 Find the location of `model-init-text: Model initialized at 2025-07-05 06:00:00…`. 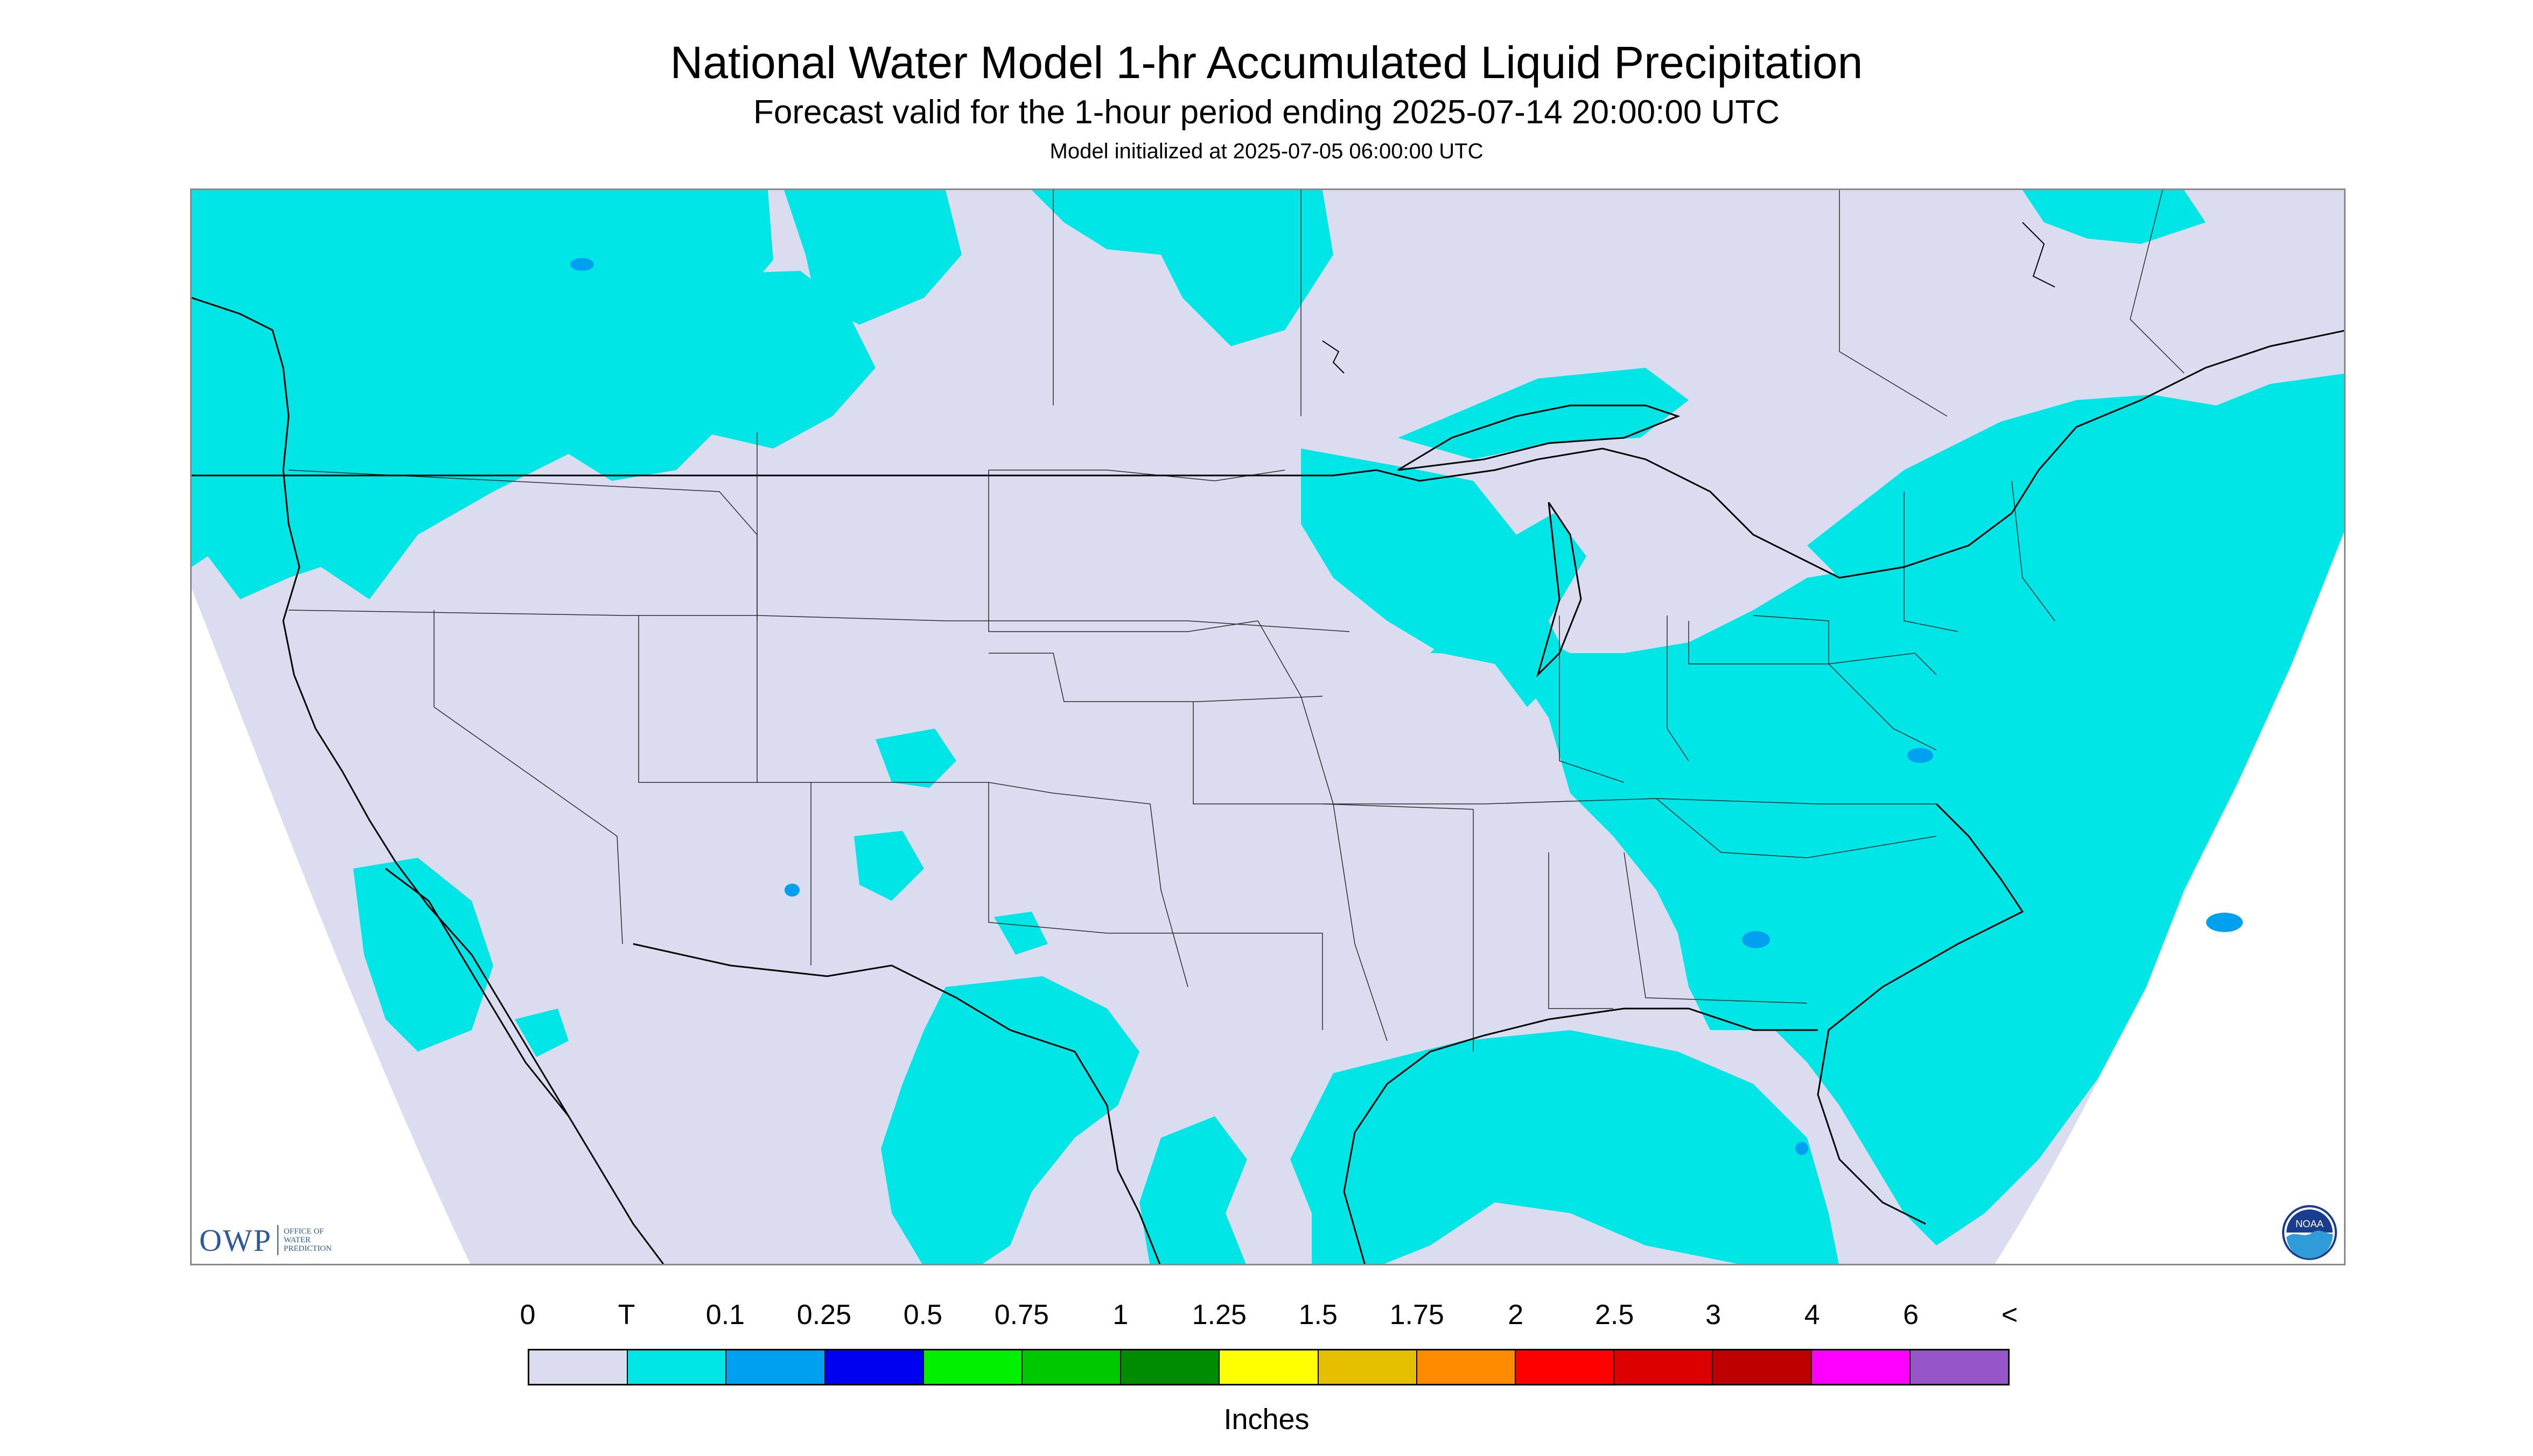

model-init-text: Model initialized at 2025-07-05 06:00:00… is located at coordinates (1266, 151).